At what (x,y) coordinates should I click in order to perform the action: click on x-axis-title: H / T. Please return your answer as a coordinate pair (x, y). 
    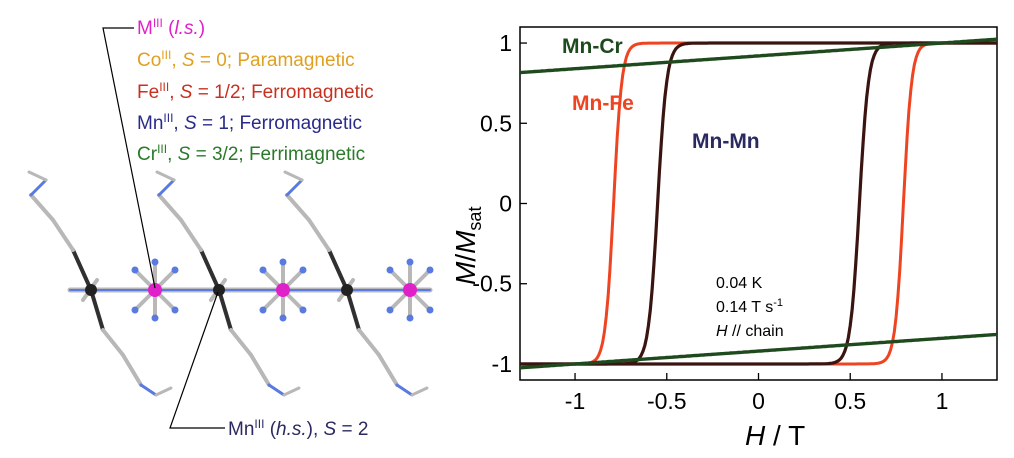
    Looking at the image, I should click on (775, 435).